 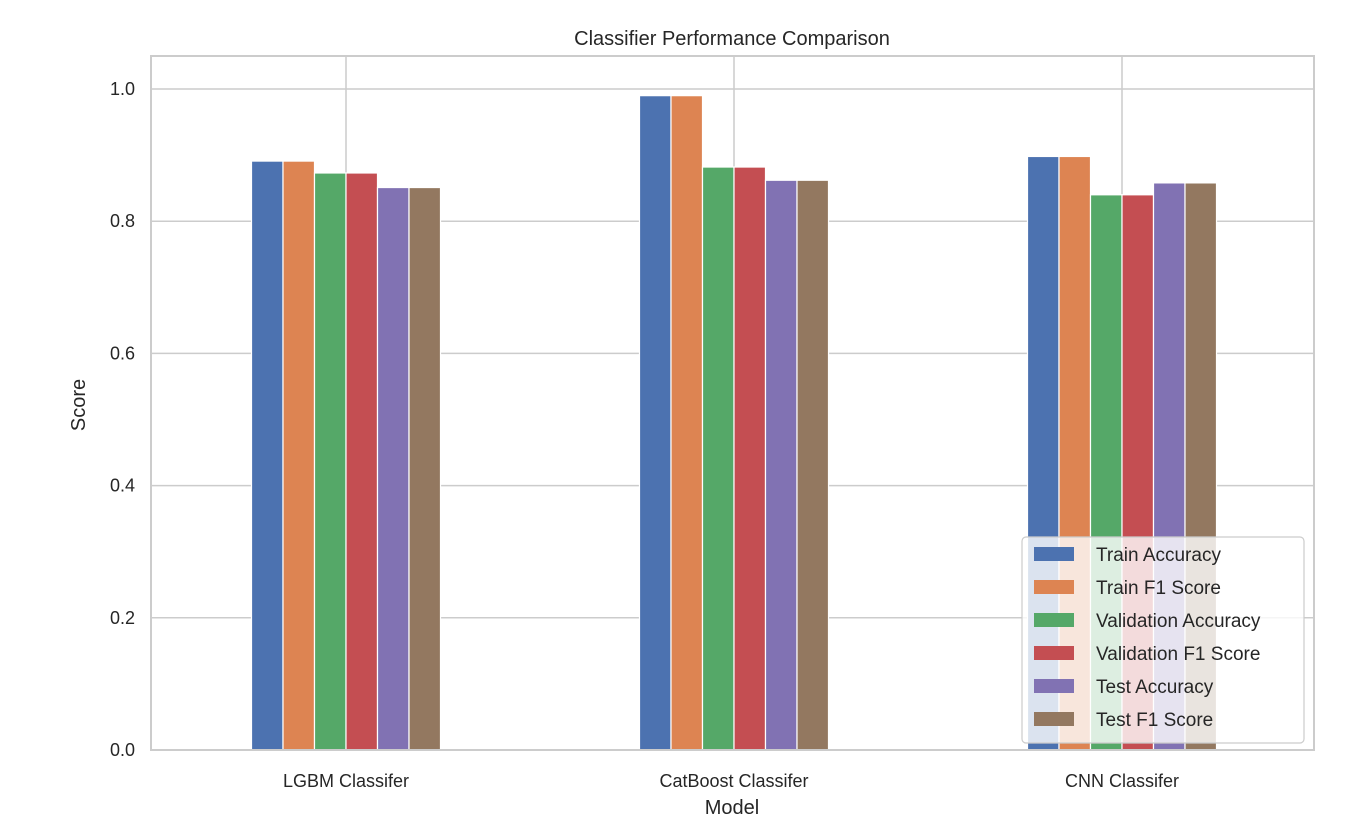 I want to click on y-tick-labels: 0.0 0.2 0.4 0.6 0.8 1.0, so click(x=122, y=419).